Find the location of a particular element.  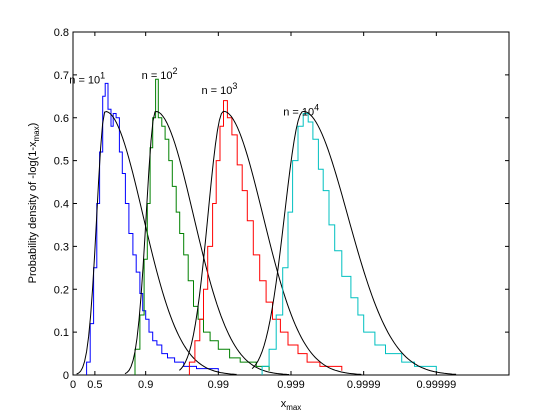

x-tick-label: 0.99 is located at coordinates (218, 385).